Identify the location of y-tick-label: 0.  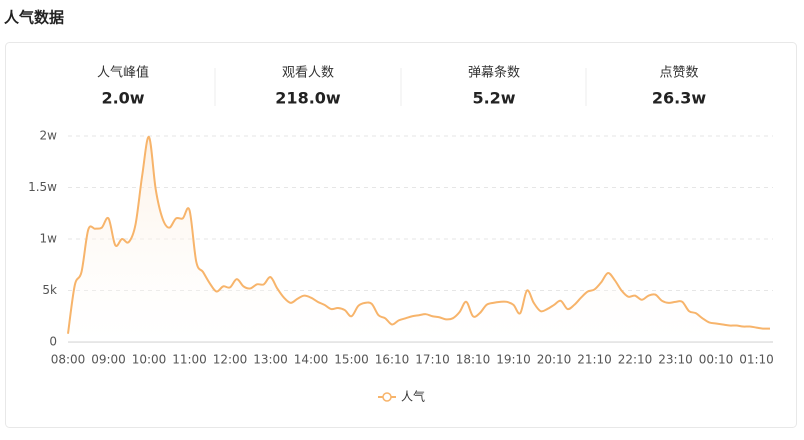
(53, 342).